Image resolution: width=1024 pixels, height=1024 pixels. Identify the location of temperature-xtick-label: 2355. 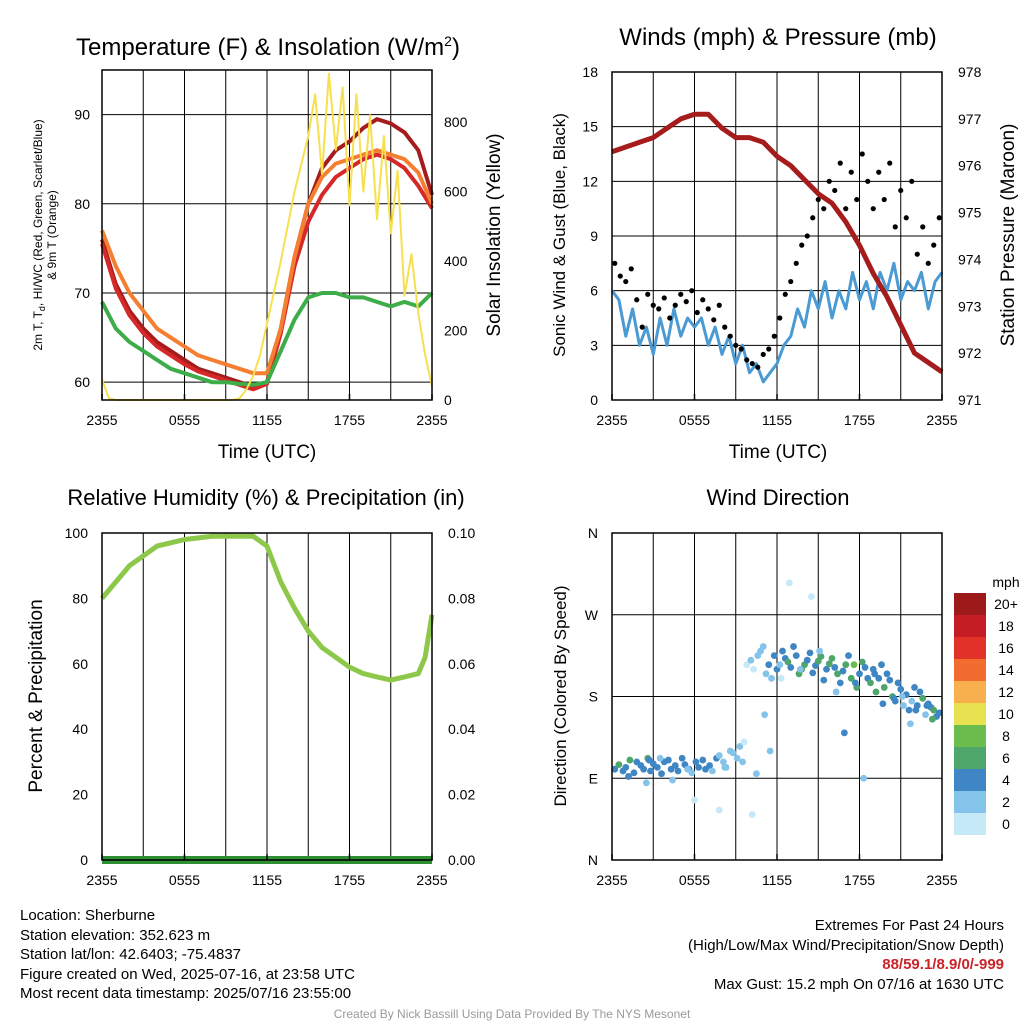
(431, 420).